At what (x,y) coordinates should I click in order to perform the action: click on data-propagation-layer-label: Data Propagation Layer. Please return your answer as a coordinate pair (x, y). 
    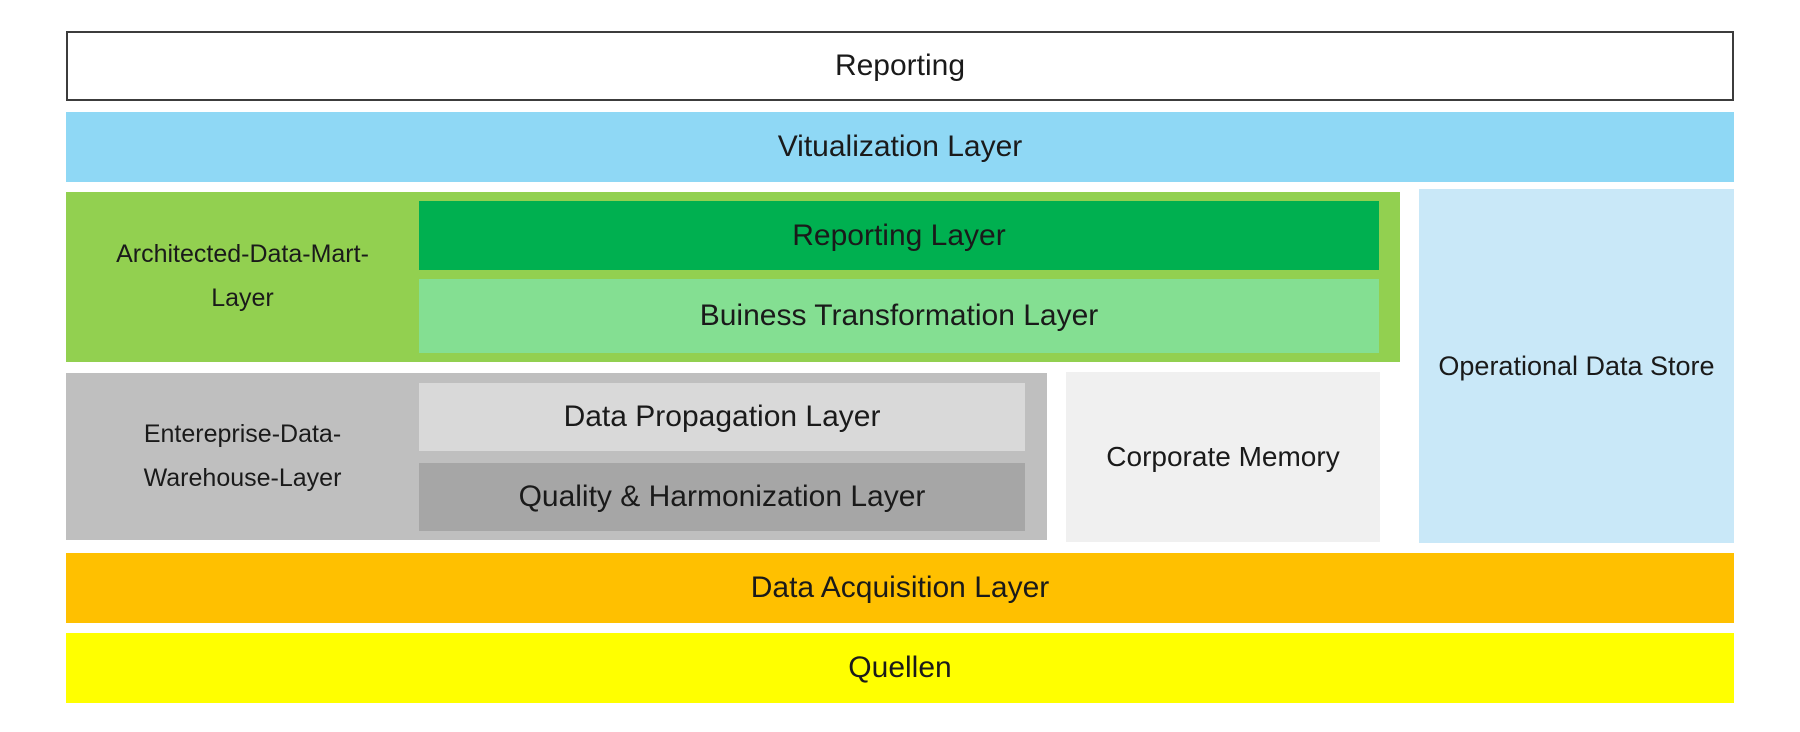
    Looking at the image, I should click on (722, 416).